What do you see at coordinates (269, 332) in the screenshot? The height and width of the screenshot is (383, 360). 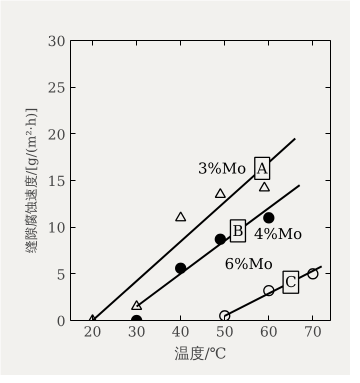 I see `x-tick-label: 60` at bounding box center [269, 332].